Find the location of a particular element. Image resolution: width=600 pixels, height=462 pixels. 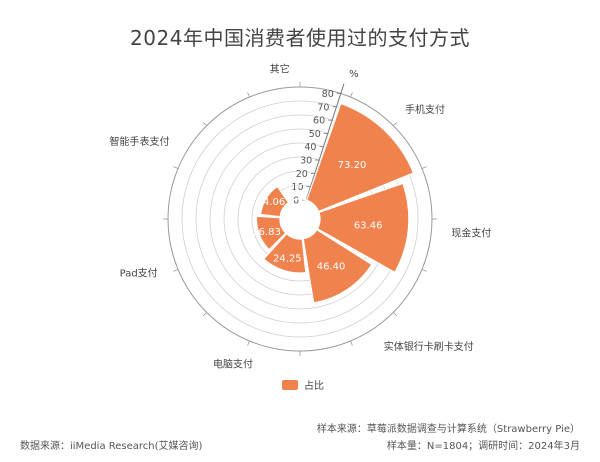

legend-label: 占比 is located at coordinates (314, 385).